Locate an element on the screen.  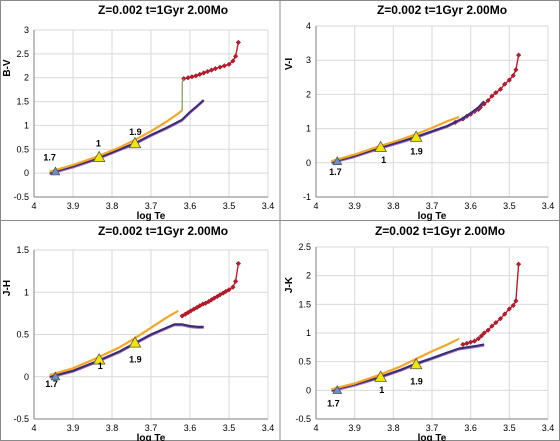
y-tick-label: 2.5 is located at coordinates (304, 247).